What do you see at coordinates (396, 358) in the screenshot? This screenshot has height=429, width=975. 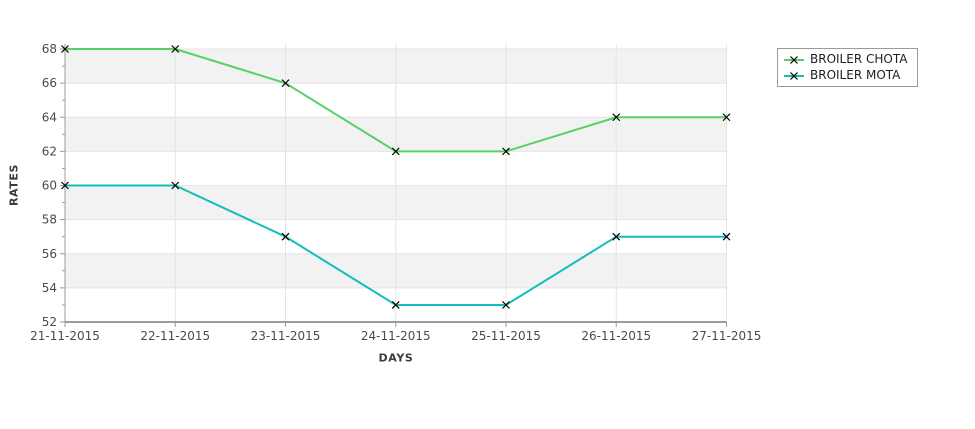 I see `x-axis-title: DAYS` at bounding box center [396, 358].